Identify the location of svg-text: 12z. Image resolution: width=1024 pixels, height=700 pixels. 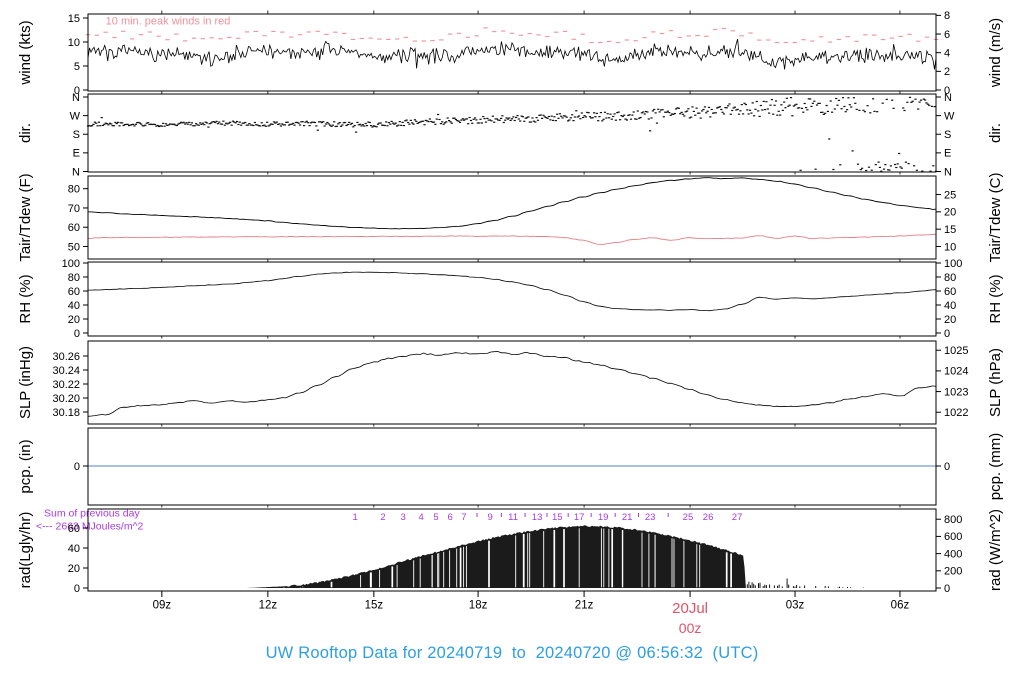
(268, 606).